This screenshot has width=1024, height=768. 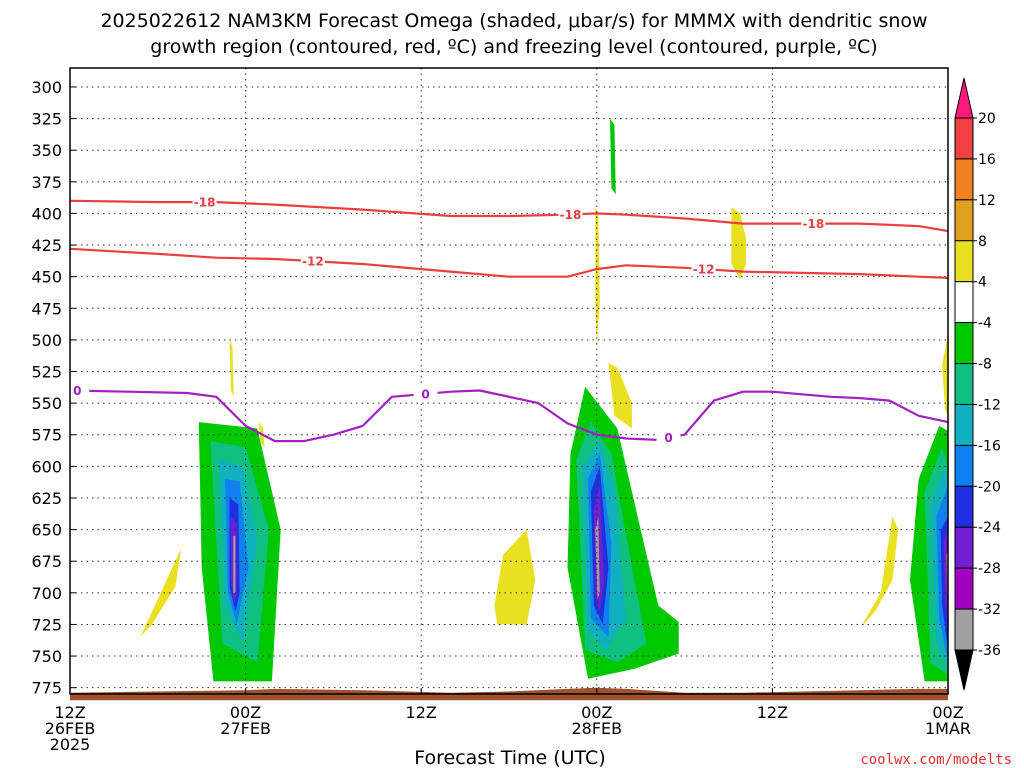 What do you see at coordinates (46, 245) in the screenshot?
I see `y-tick-label: 425` at bounding box center [46, 245].